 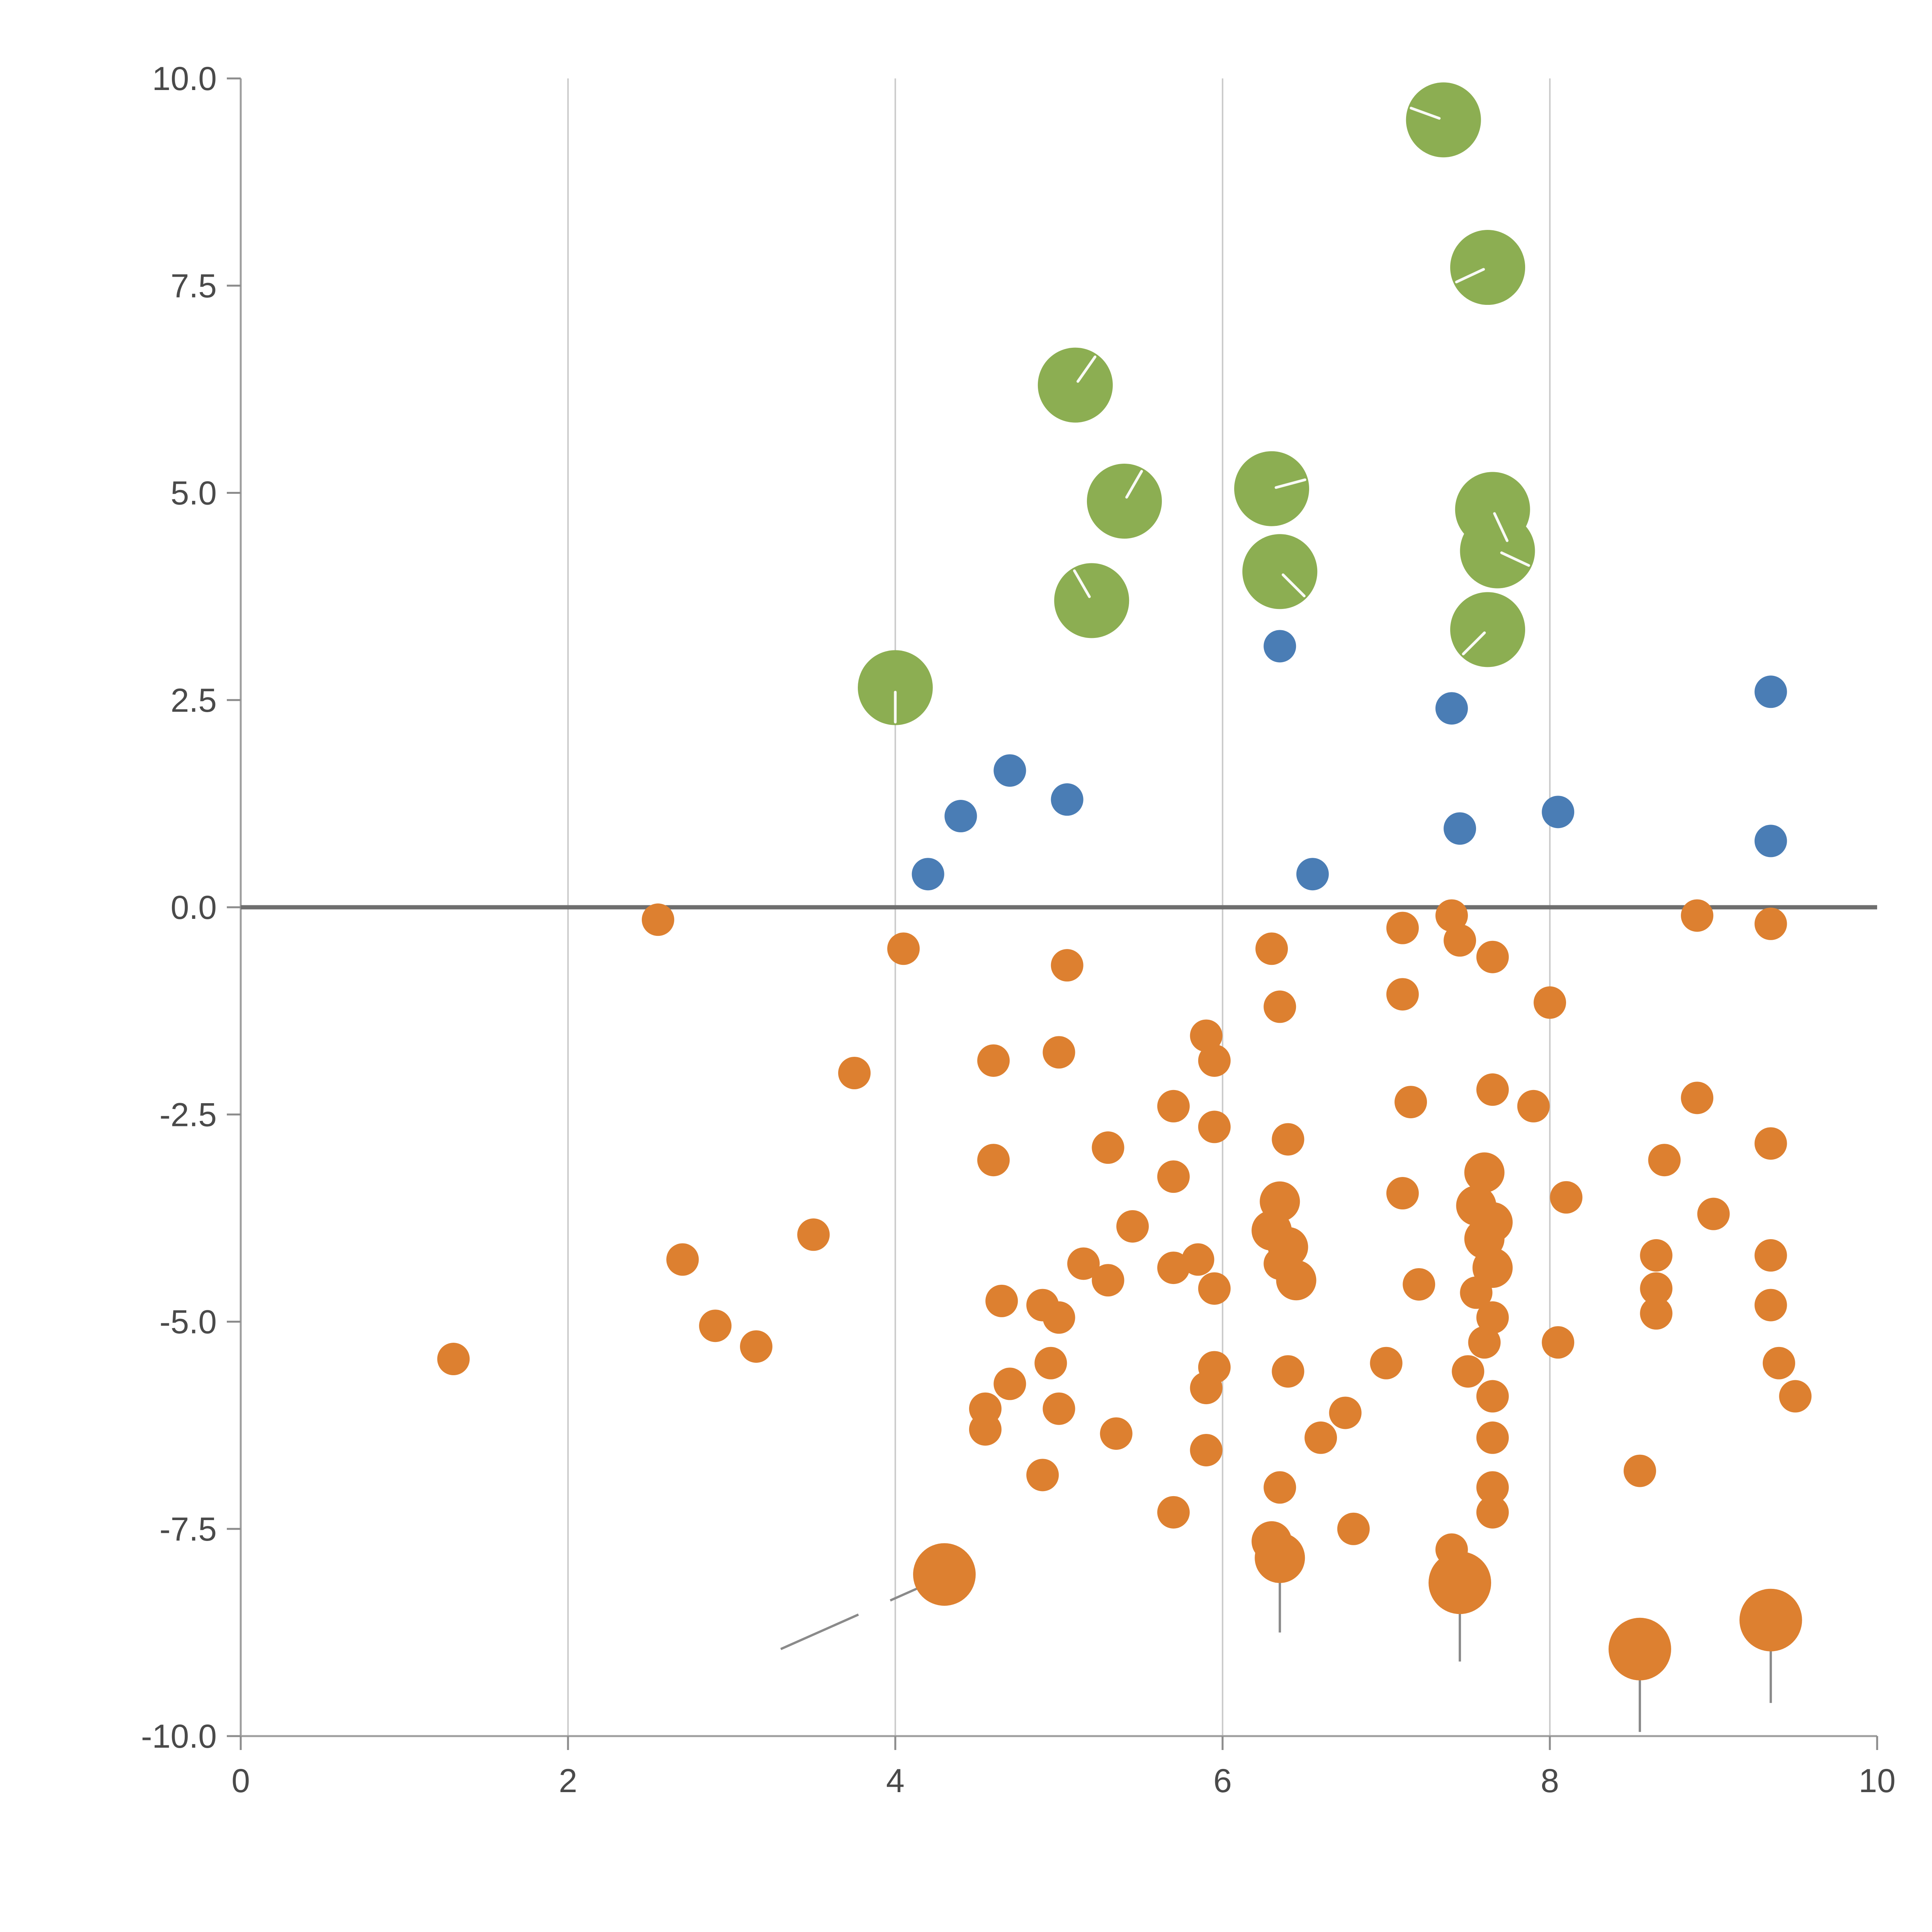 What do you see at coordinates (896, 1781) in the screenshot?
I see `x-tick-label: 4` at bounding box center [896, 1781].